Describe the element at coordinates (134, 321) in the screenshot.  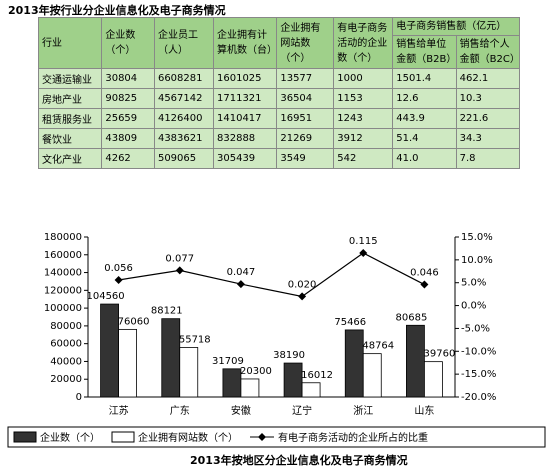
I see `bar-label: 76060` at that location.